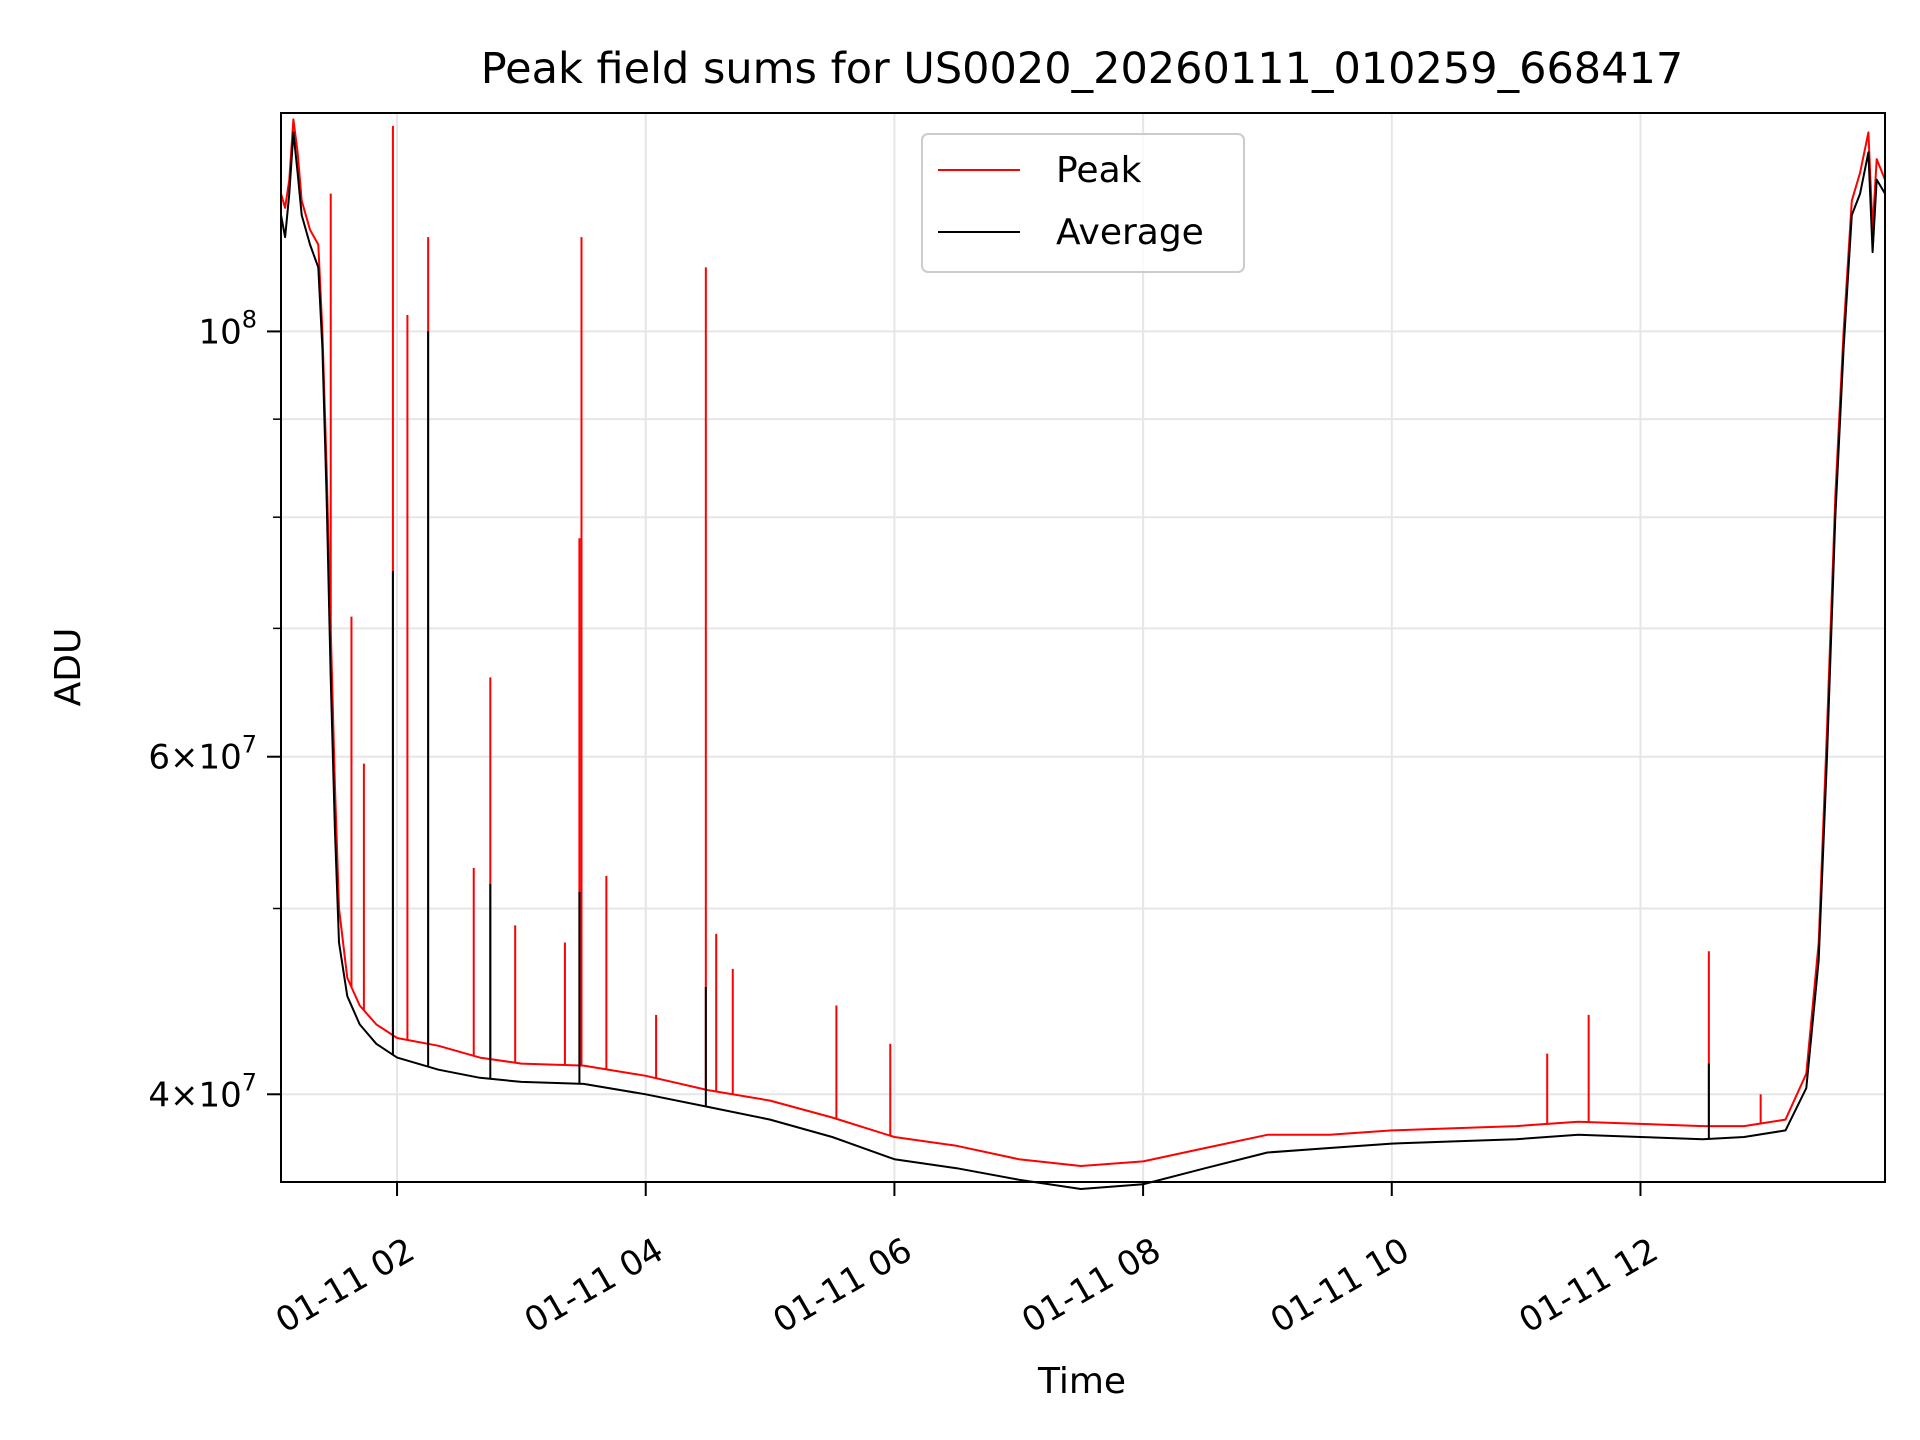 The image size is (1920, 1440). I want to click on y-axis-label: ADU, so click(68, 667).